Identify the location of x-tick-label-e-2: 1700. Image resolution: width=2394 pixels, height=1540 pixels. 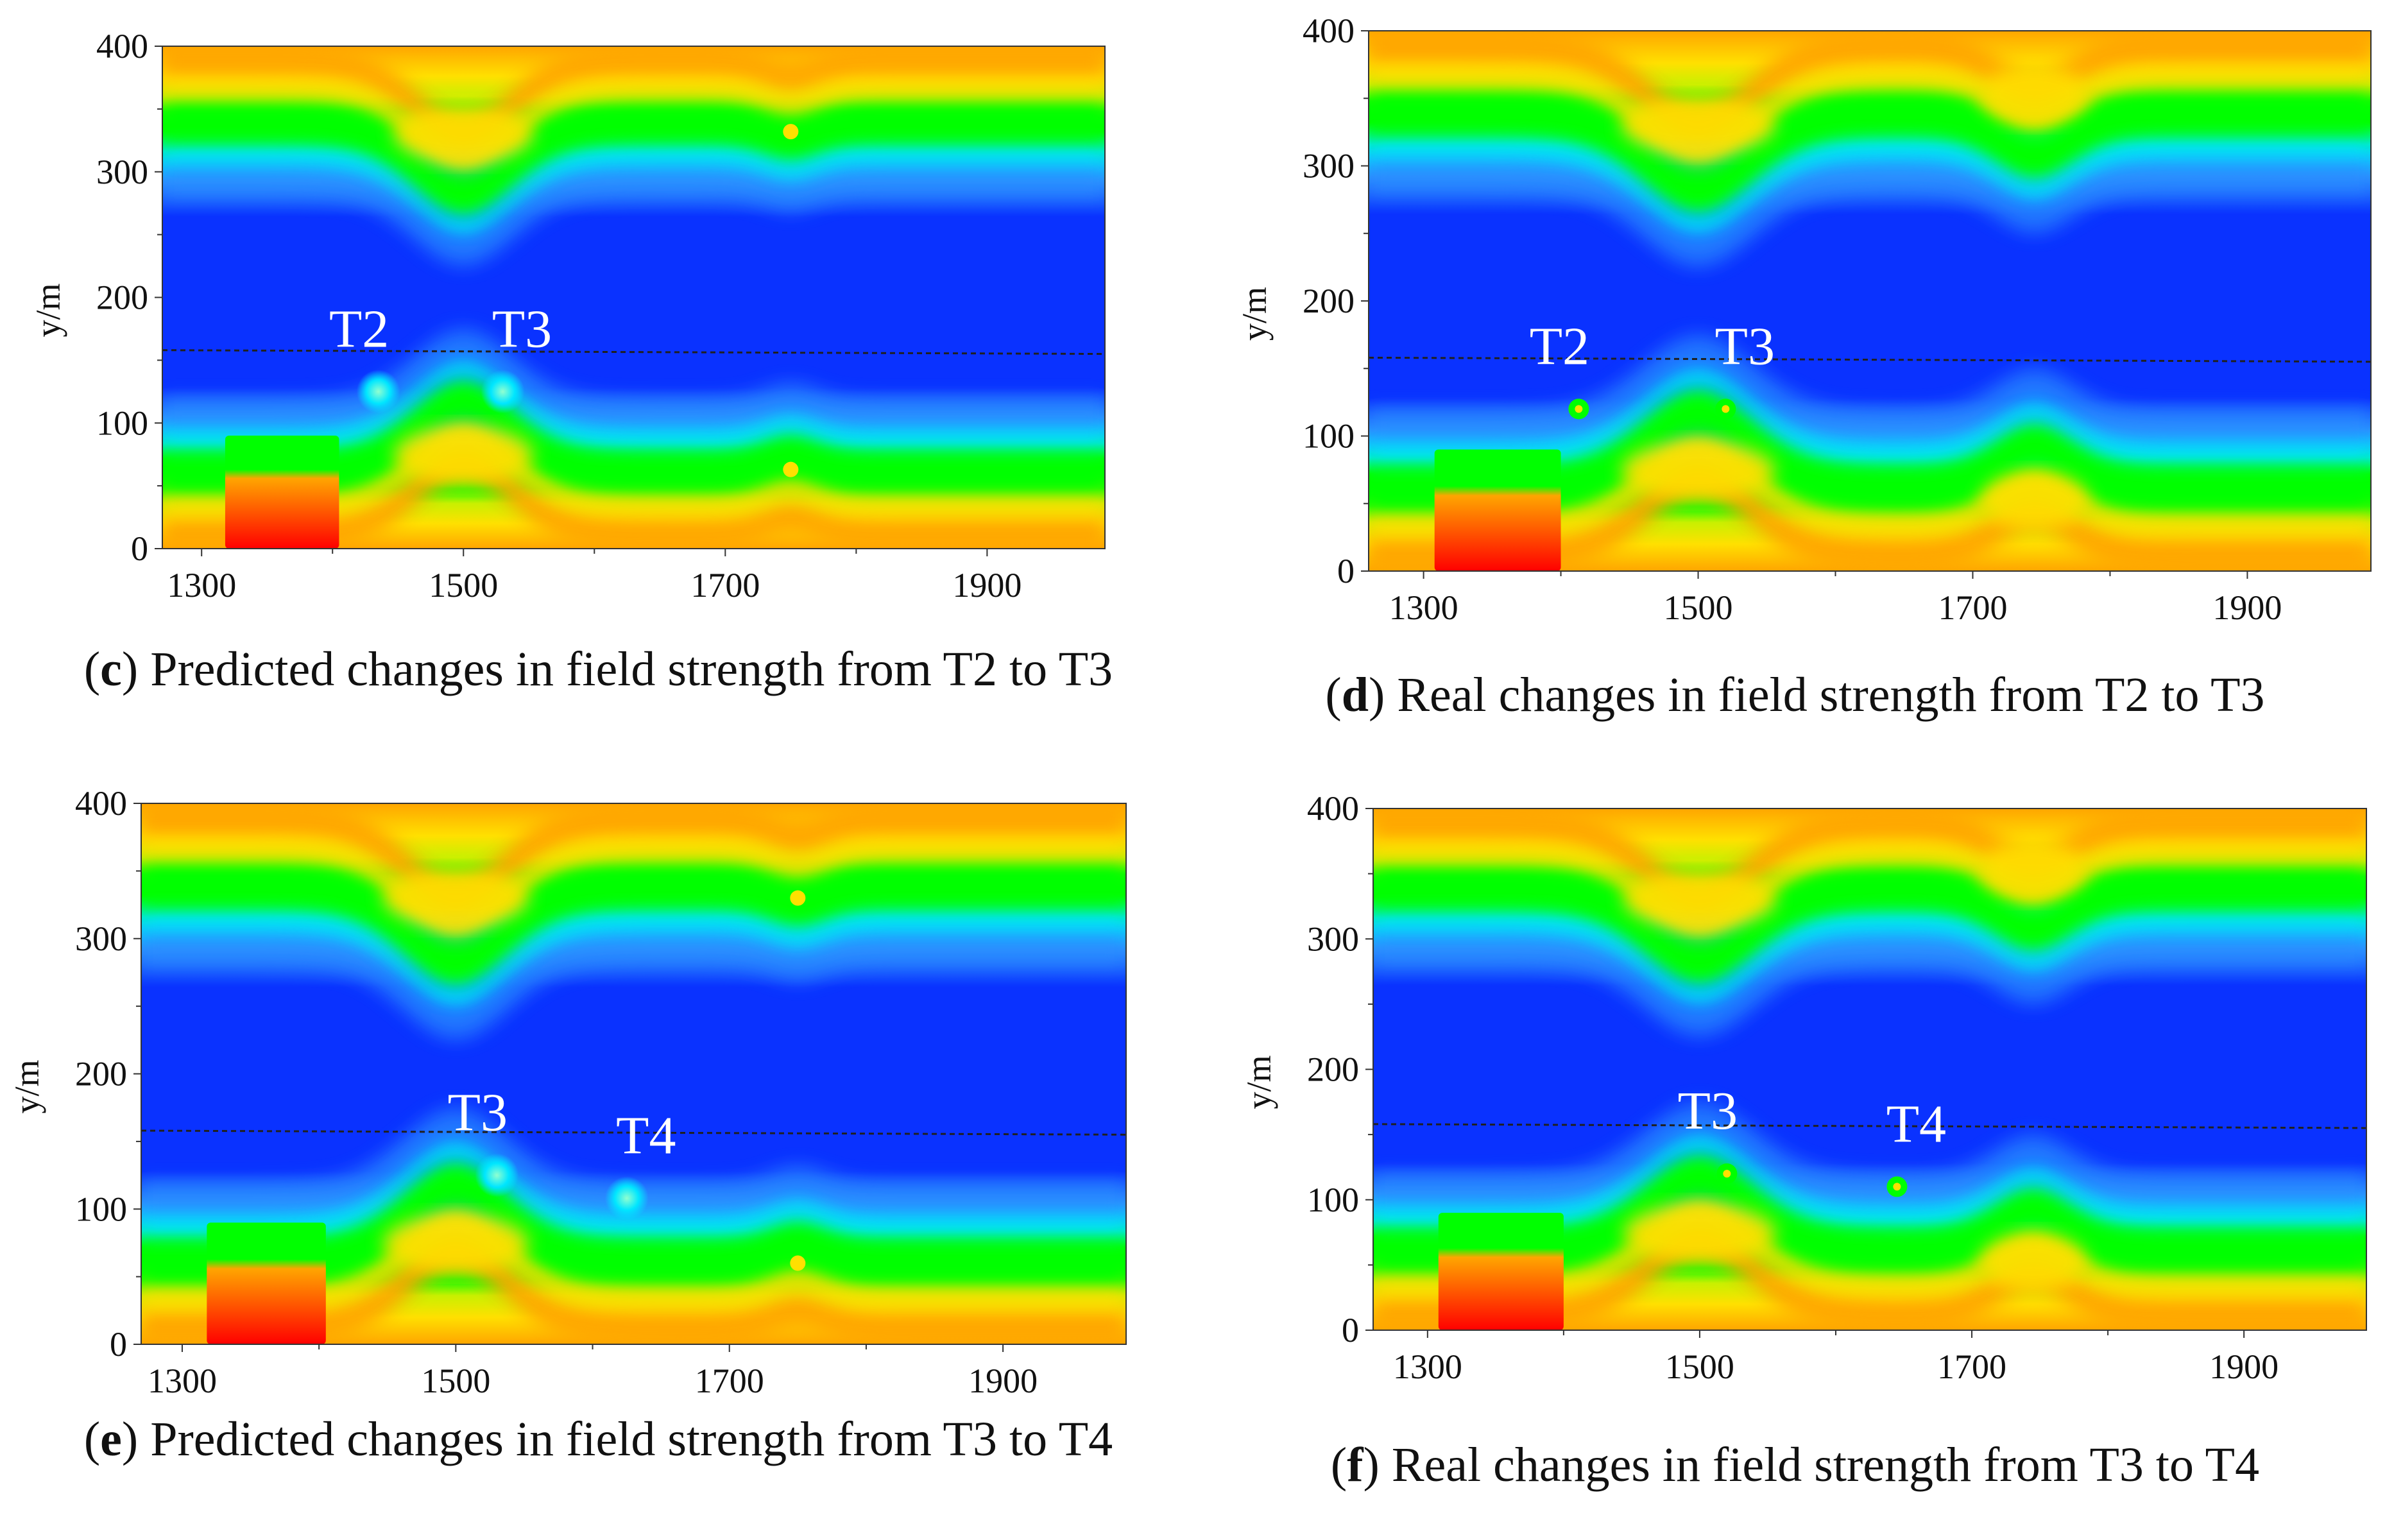
(730, 1381).